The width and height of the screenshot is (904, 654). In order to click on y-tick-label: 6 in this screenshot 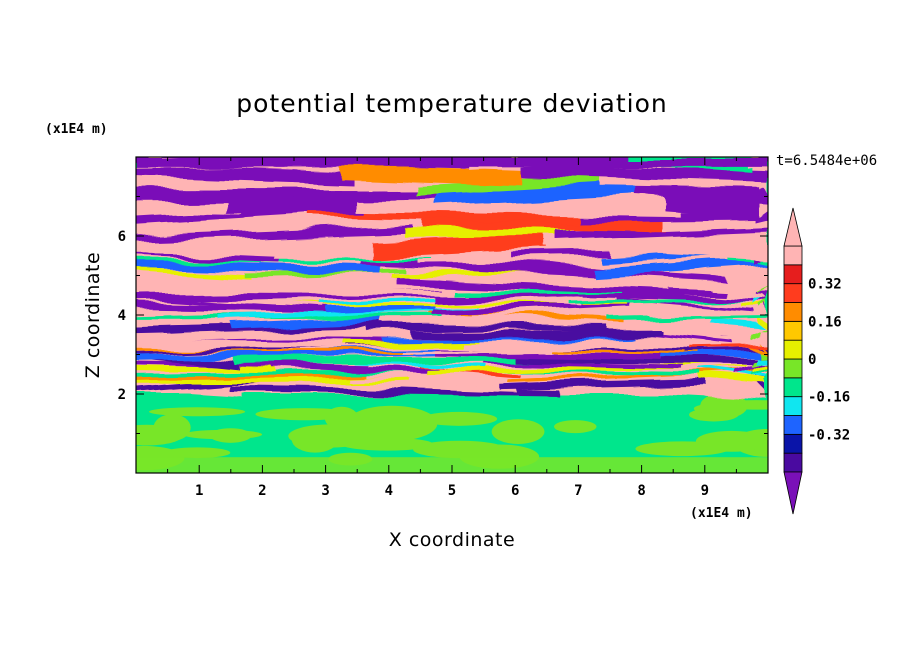, I will do `click(122, 237)`.